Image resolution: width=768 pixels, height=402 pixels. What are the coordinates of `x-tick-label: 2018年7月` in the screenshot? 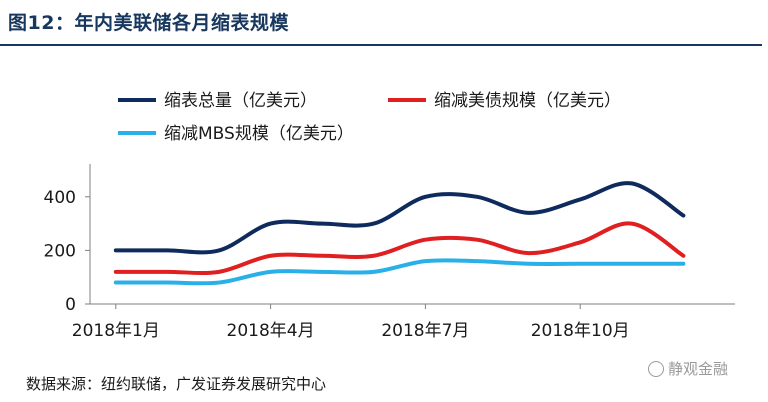 It's located at (425, 331).